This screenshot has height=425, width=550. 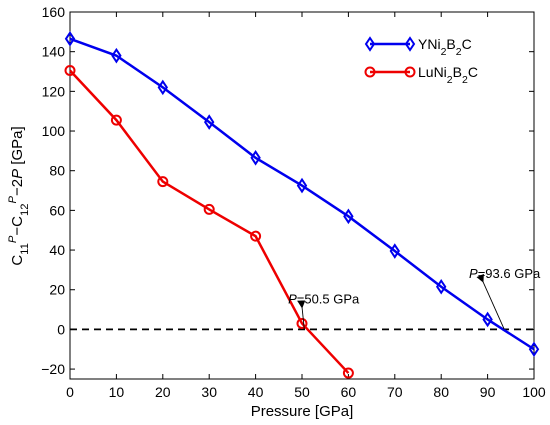 I want to click on x-tick-label: 80, so click(x=441, y=392).